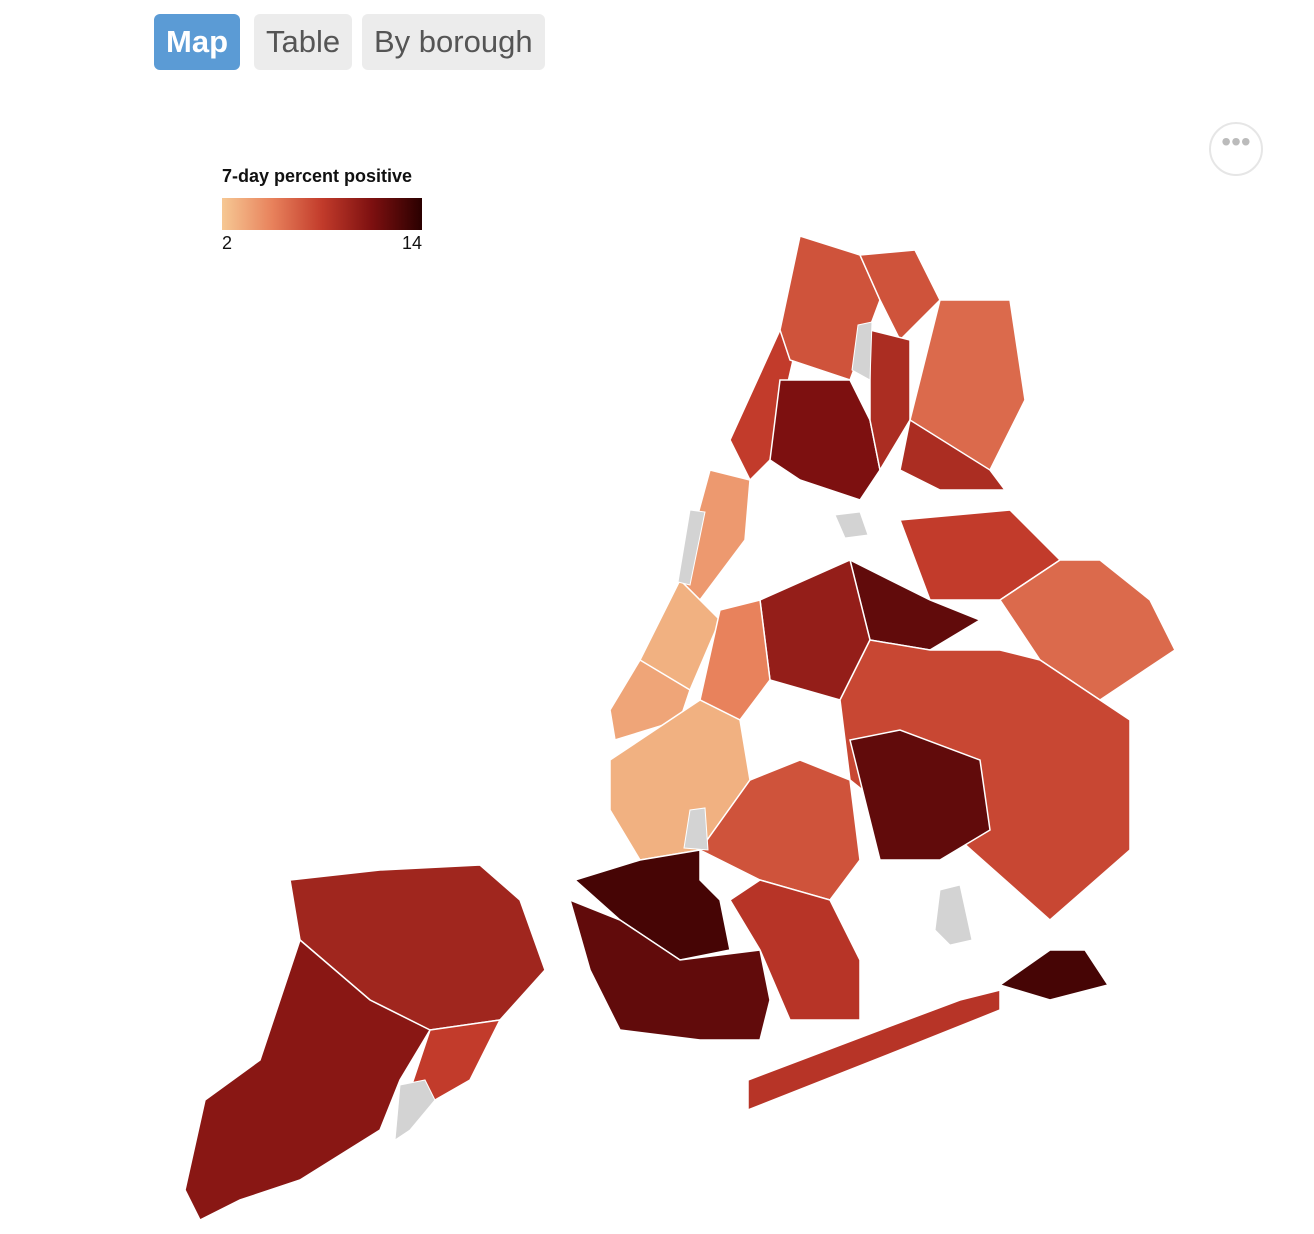 Image resolution: width=1314 pixels, height=1234 pixels. Describe the element at coordinates (197, 42) in the screenshot. I see `tab: Map` at that location.